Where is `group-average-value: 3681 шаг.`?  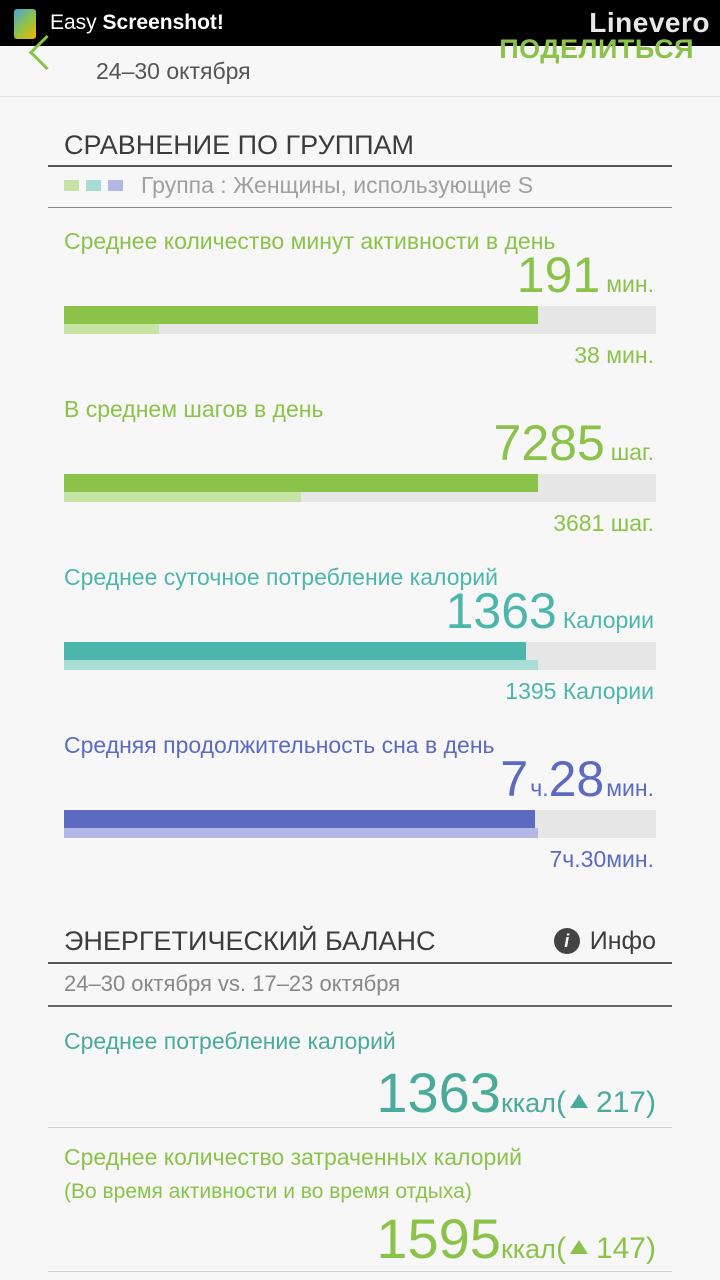 group-average-value: 3681 шаг. is located at coordinates (603, 523).